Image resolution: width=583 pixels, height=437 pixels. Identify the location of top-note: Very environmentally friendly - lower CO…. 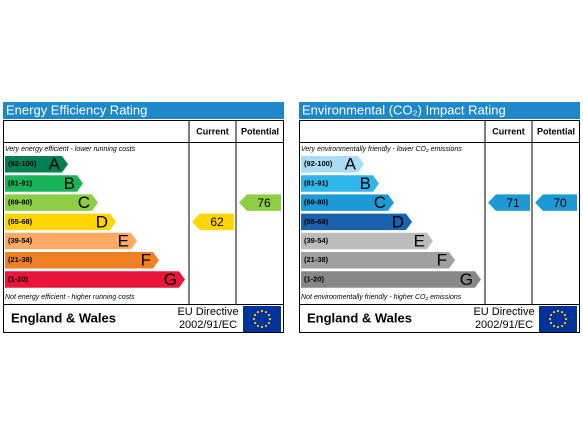
(381, 149).